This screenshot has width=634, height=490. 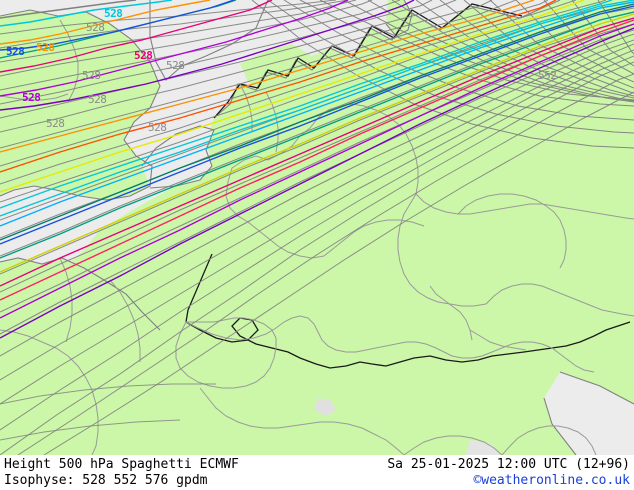 What do you see at coordinates (106, 480) in the screenshot?
I see `isopleth-legend: Isophyse: 528 552 576 gpdm` at bounding box center [106, 480].